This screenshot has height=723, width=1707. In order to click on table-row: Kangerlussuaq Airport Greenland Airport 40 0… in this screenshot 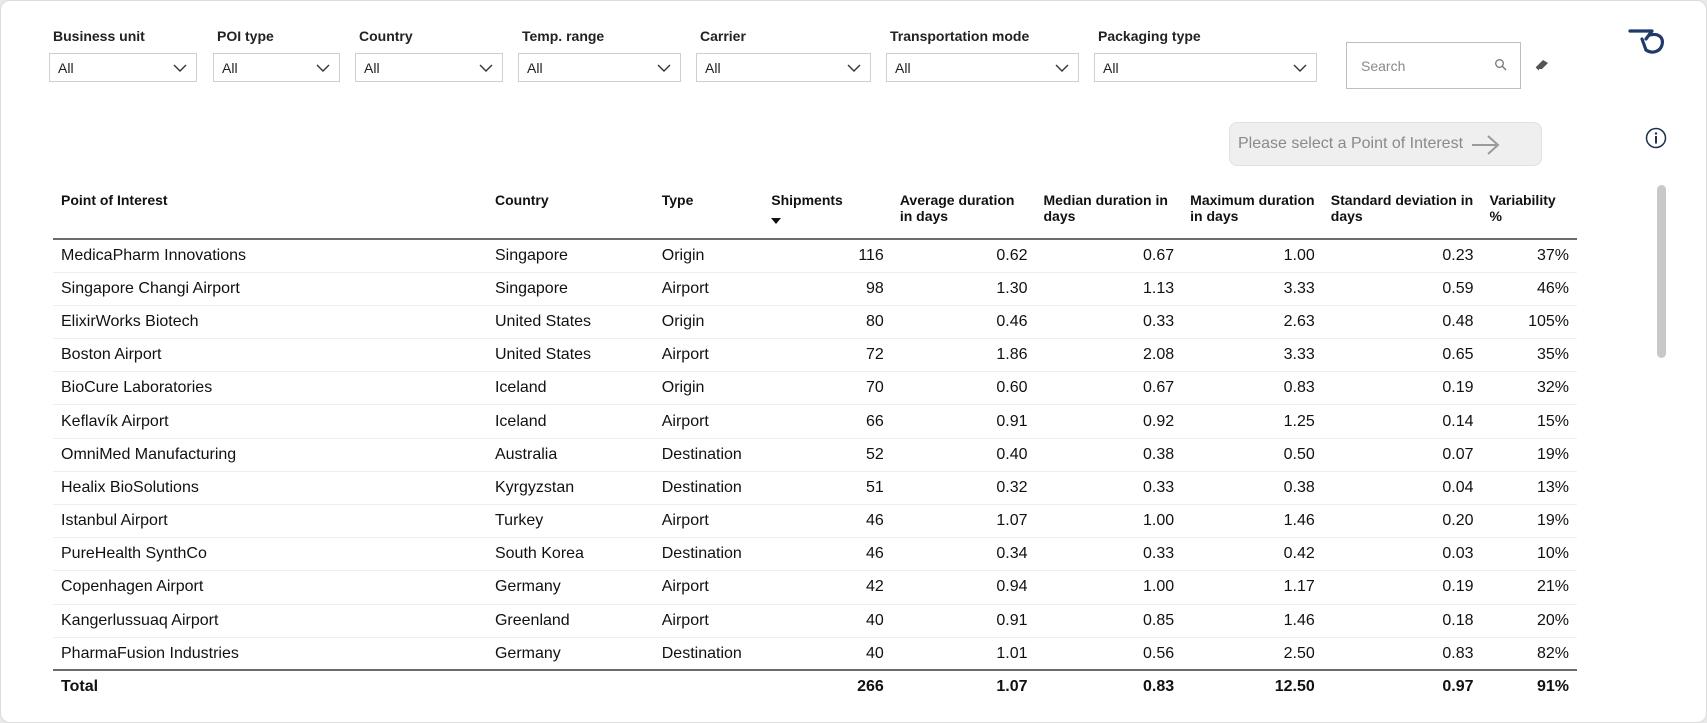, I will do `click(815, 621)`.